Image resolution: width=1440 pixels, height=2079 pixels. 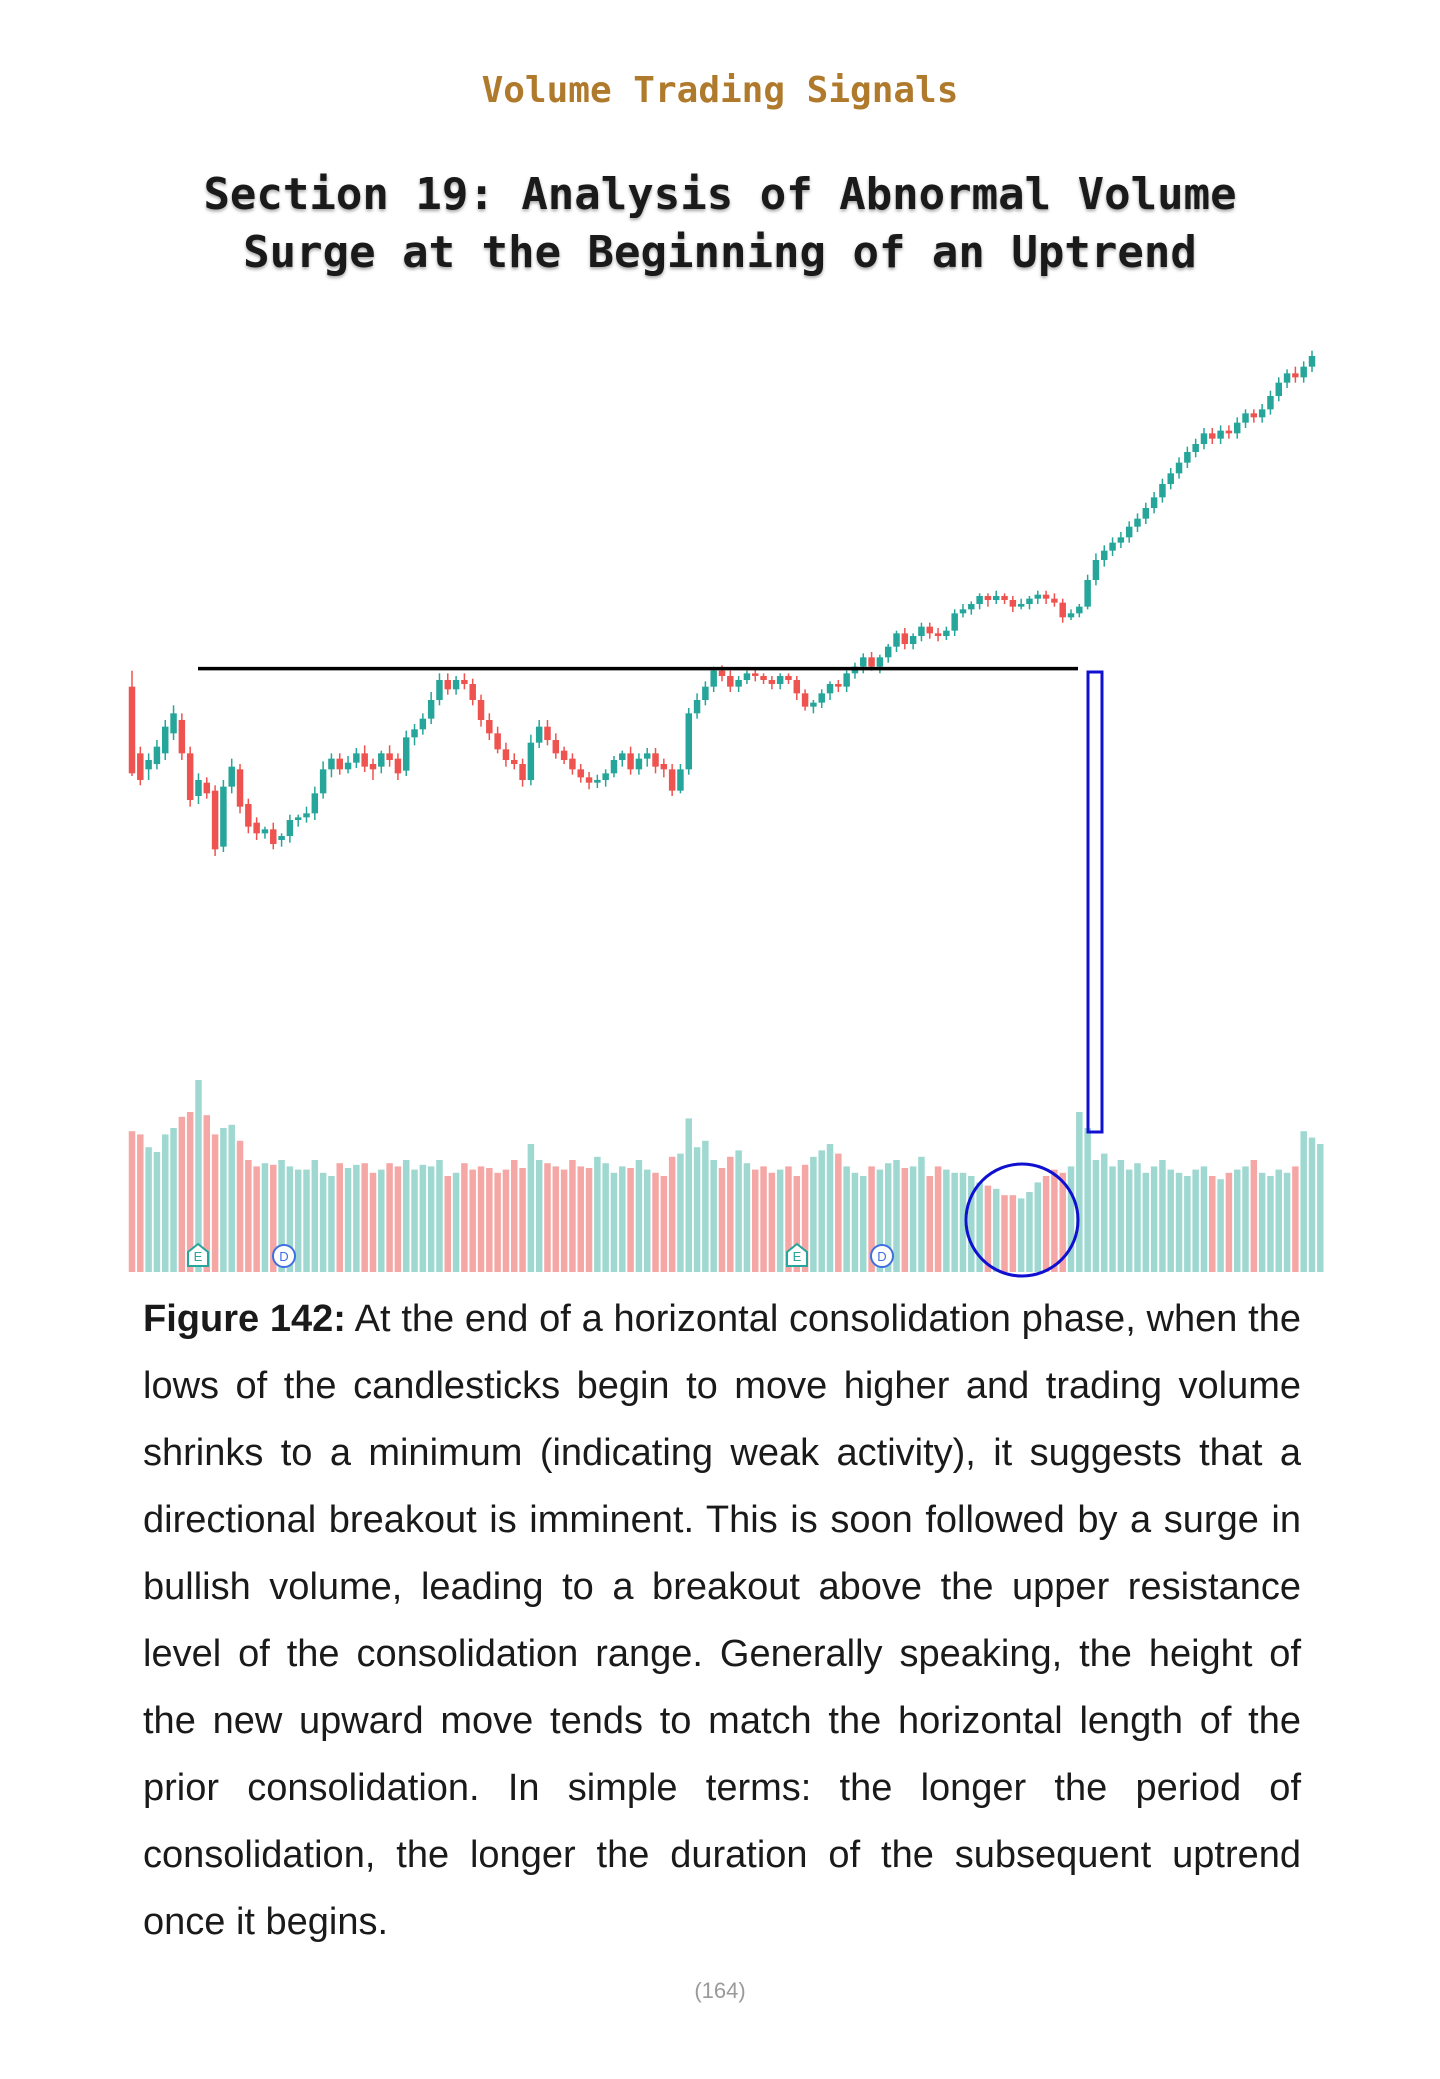 I want to click on marker-label: D, so click(x=881, y=1256).